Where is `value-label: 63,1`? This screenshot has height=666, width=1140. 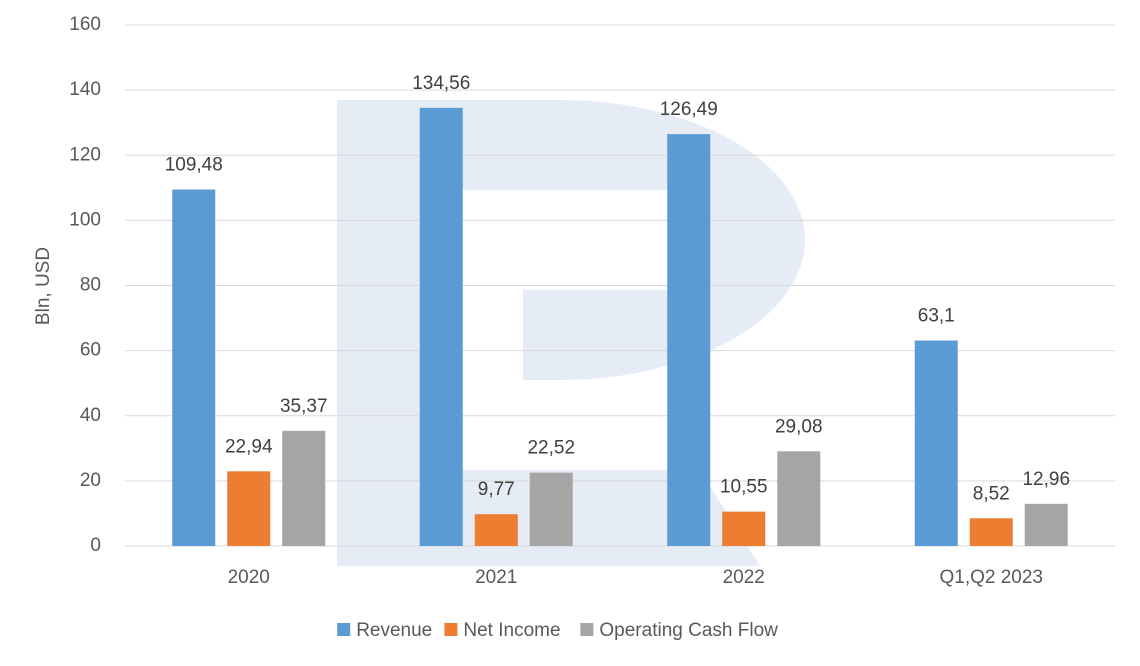 value-label: 63,1 is located at coordinates (936, 316).